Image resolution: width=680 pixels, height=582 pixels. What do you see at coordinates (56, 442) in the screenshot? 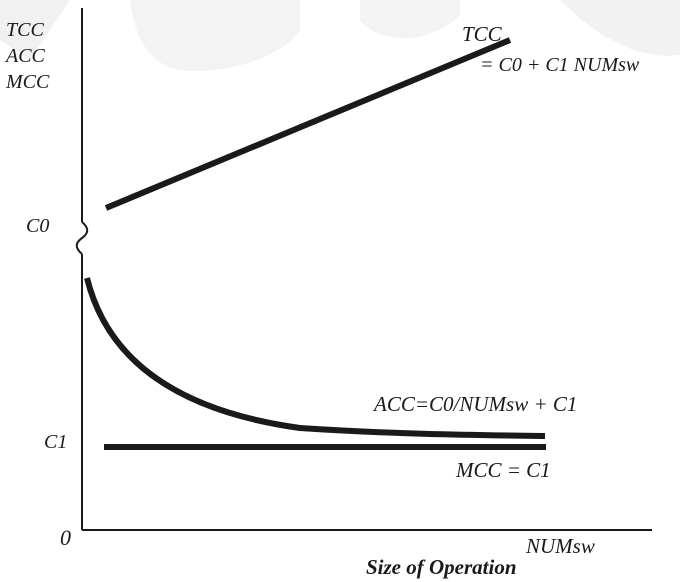
I see `c1-marker: C1` at bounding box center [56, 442].